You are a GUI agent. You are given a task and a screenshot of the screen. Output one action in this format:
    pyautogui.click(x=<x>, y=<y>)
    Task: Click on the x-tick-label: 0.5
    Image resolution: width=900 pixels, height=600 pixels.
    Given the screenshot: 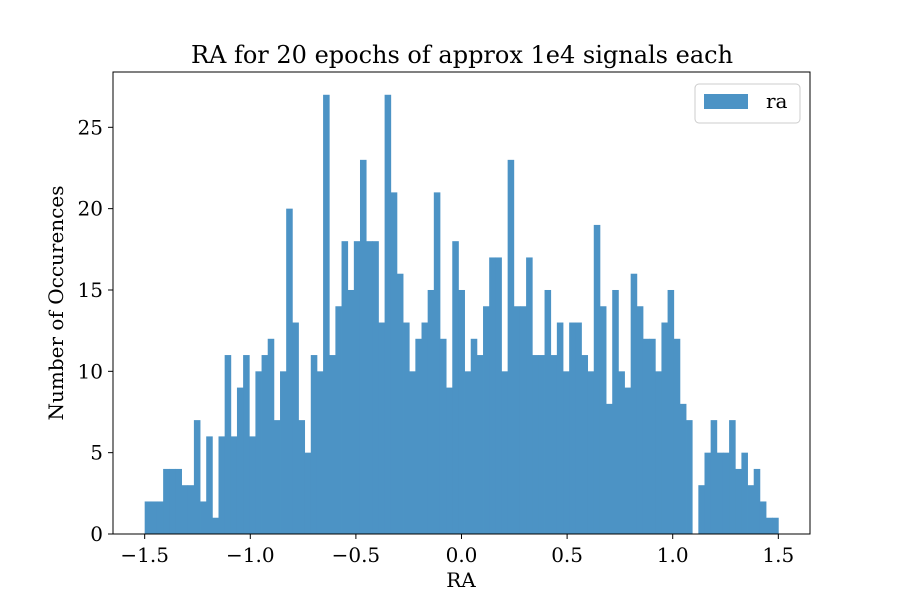 What is the action you would take?
    pyautogui.click(x=567, y=555)
    